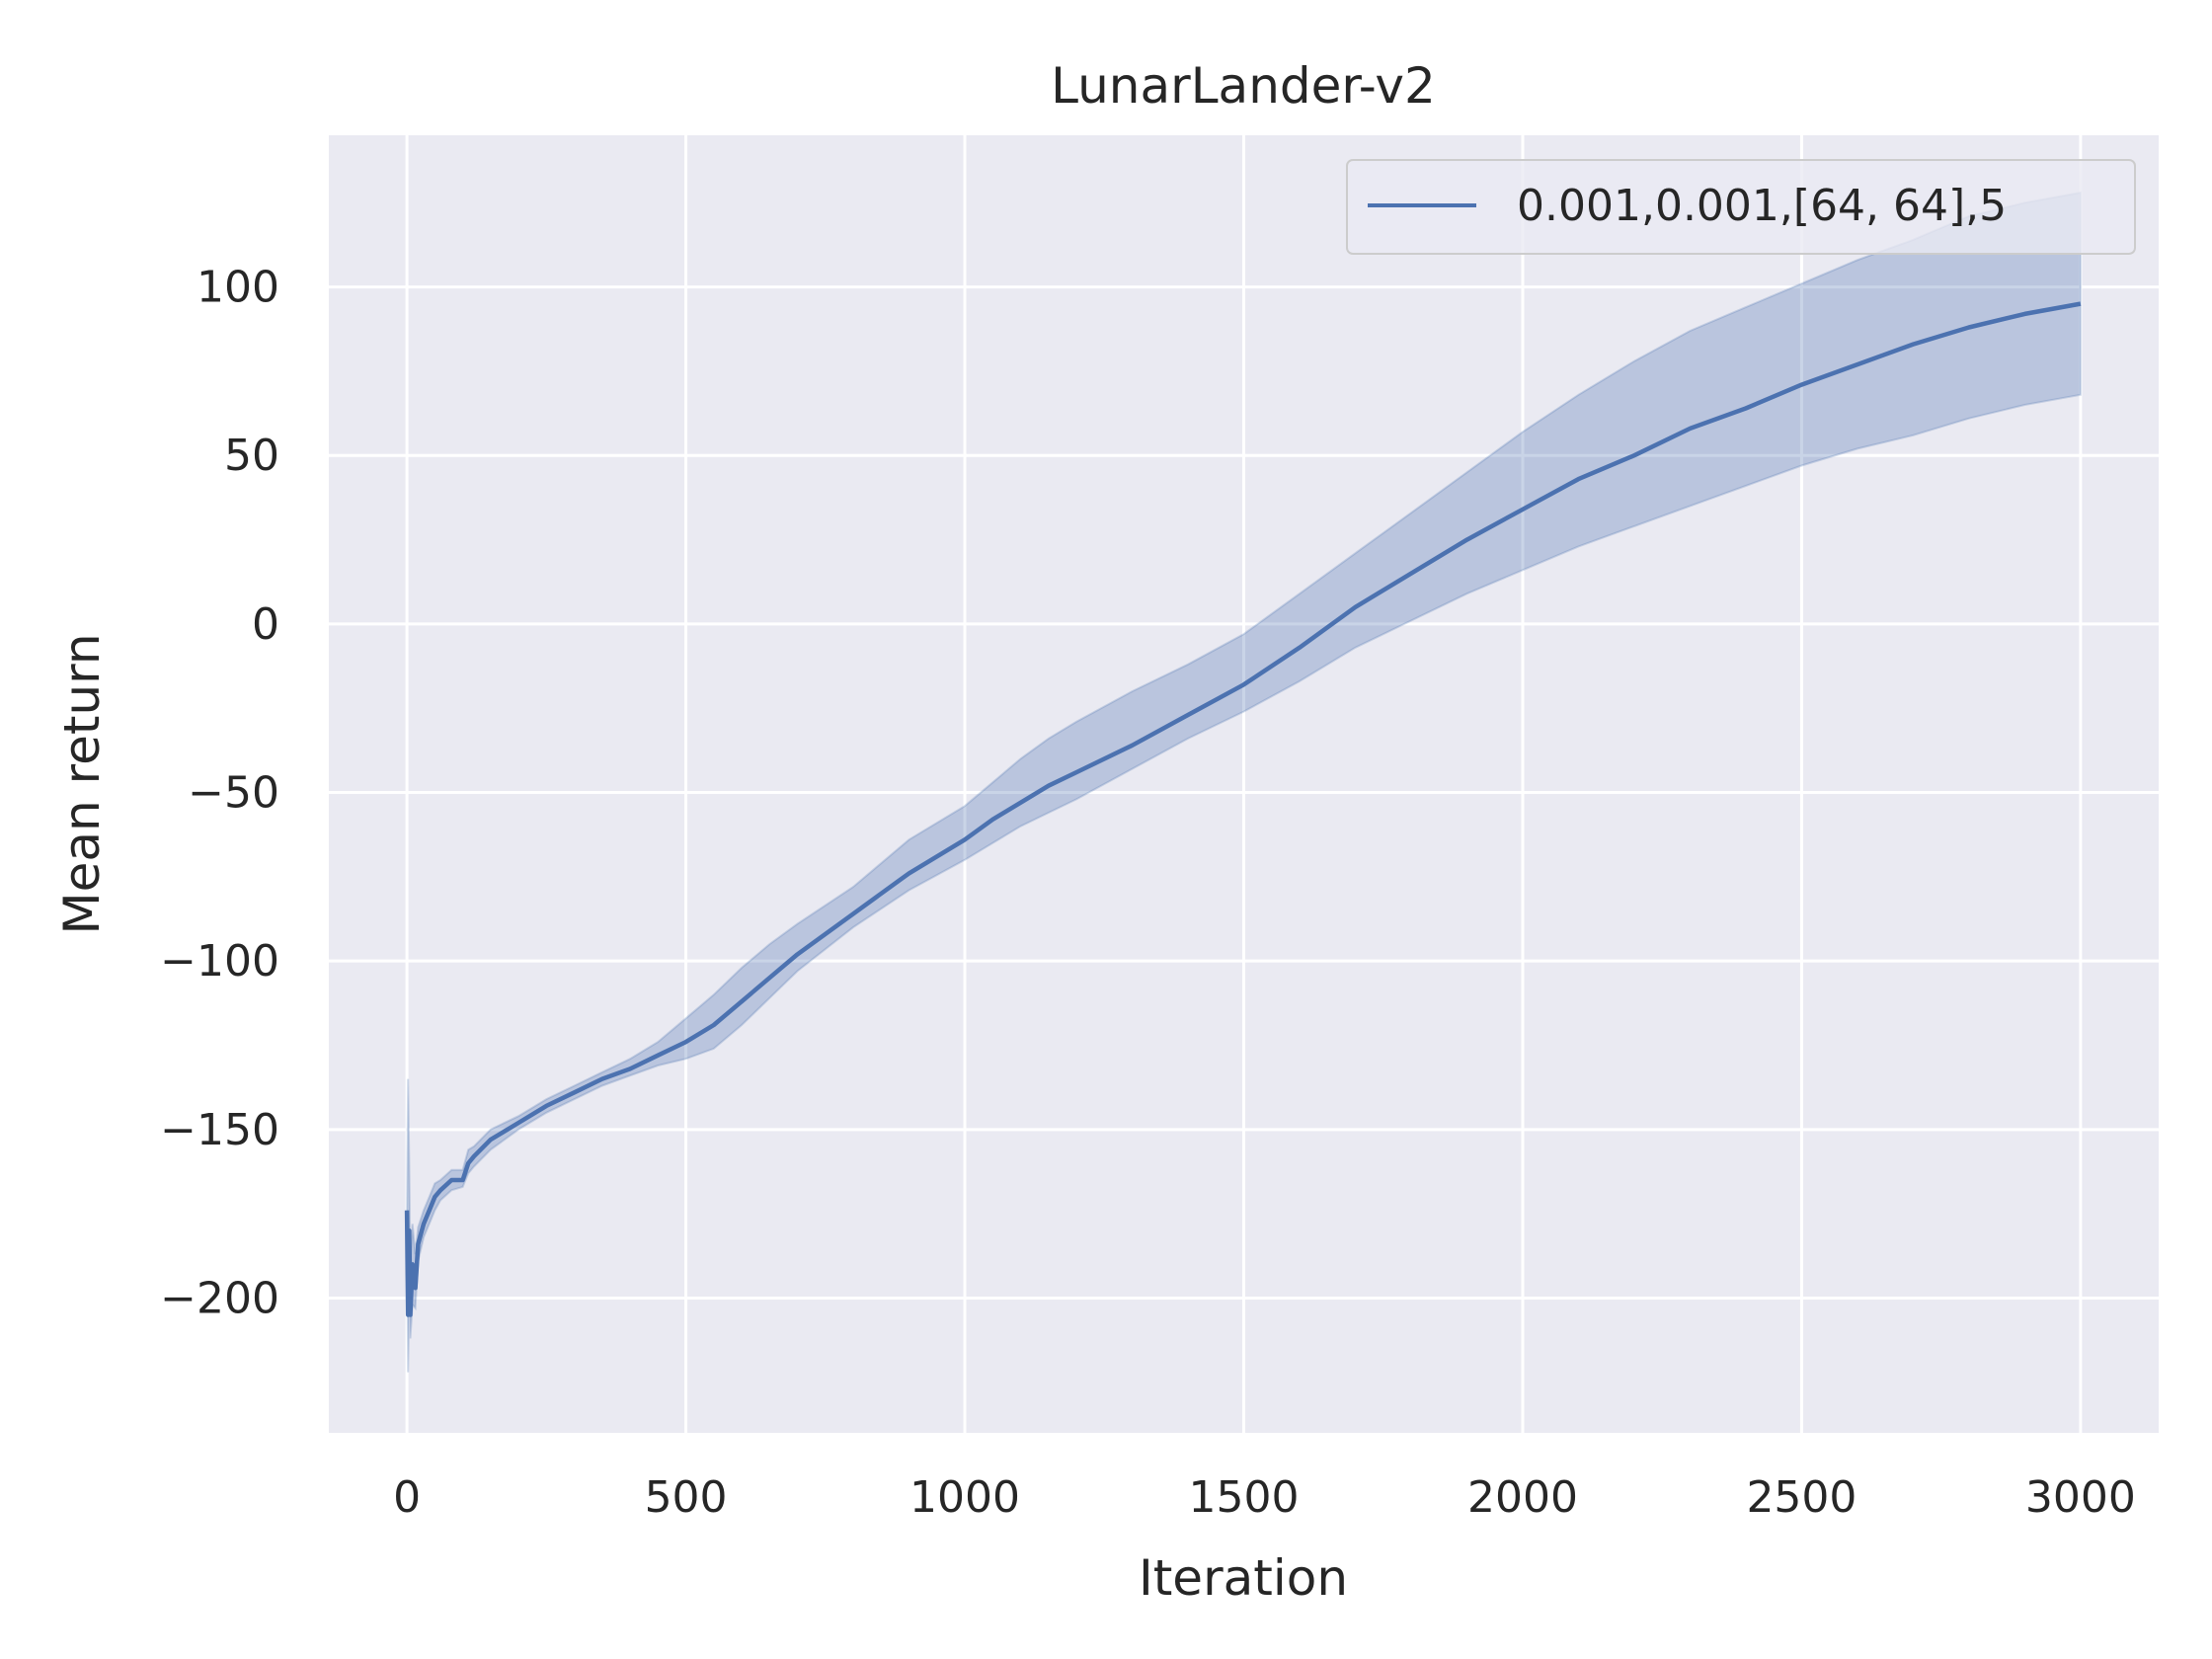  What do you see at coordinates (1801, 1498) in the screenshot?
I see `x-tick-label: 2500` at bounding box center [1801, 1498].